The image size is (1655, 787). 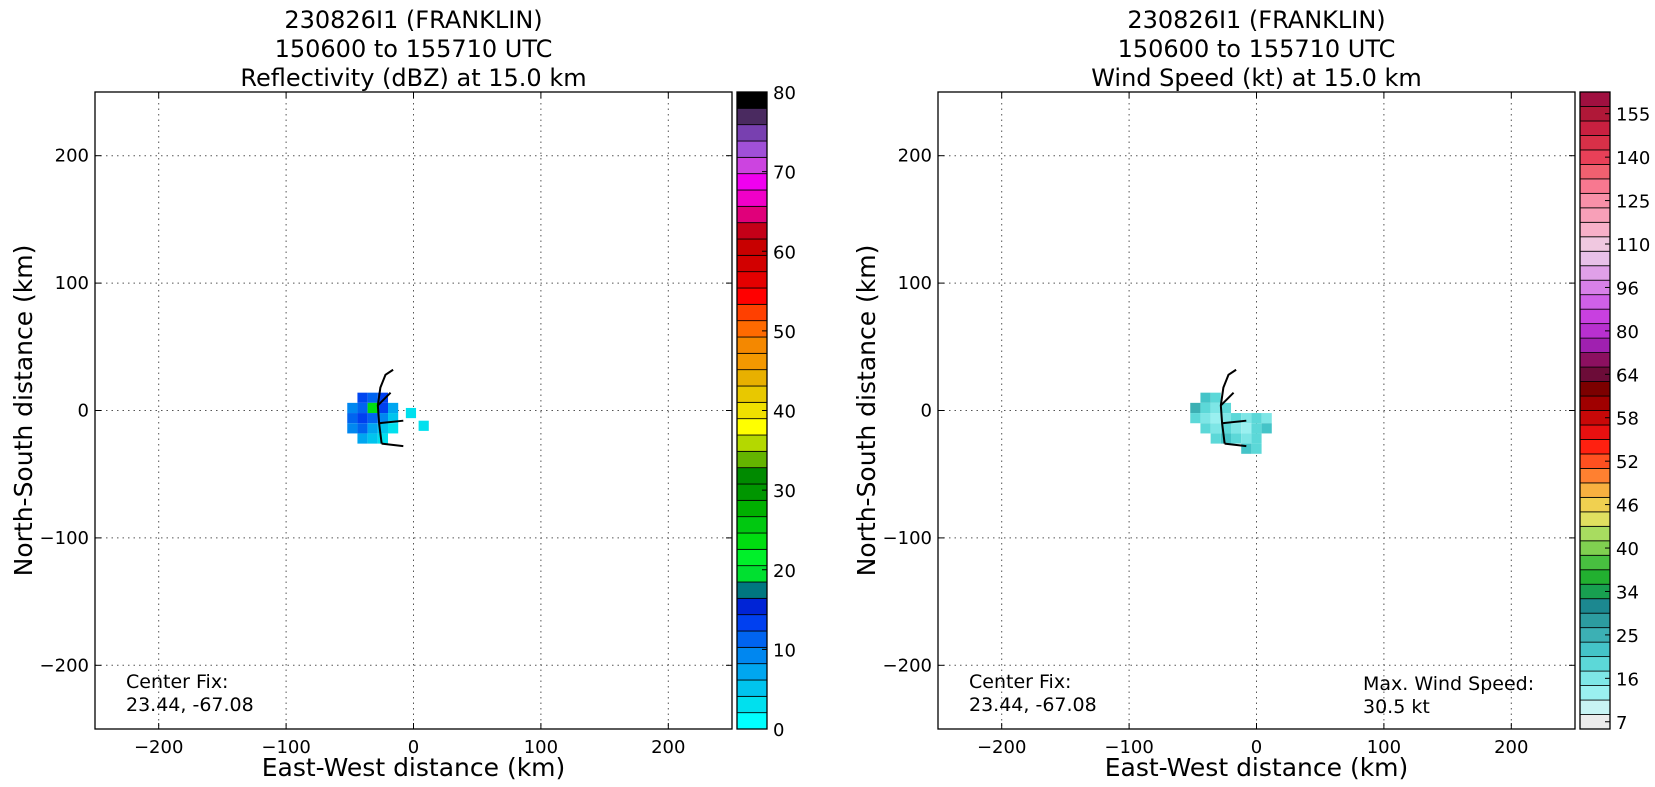 What do you see at coordinates (1627, 592) in the screenshot?
I see `colorbar-tick-label: 34` at bounding box center [1627, 592].